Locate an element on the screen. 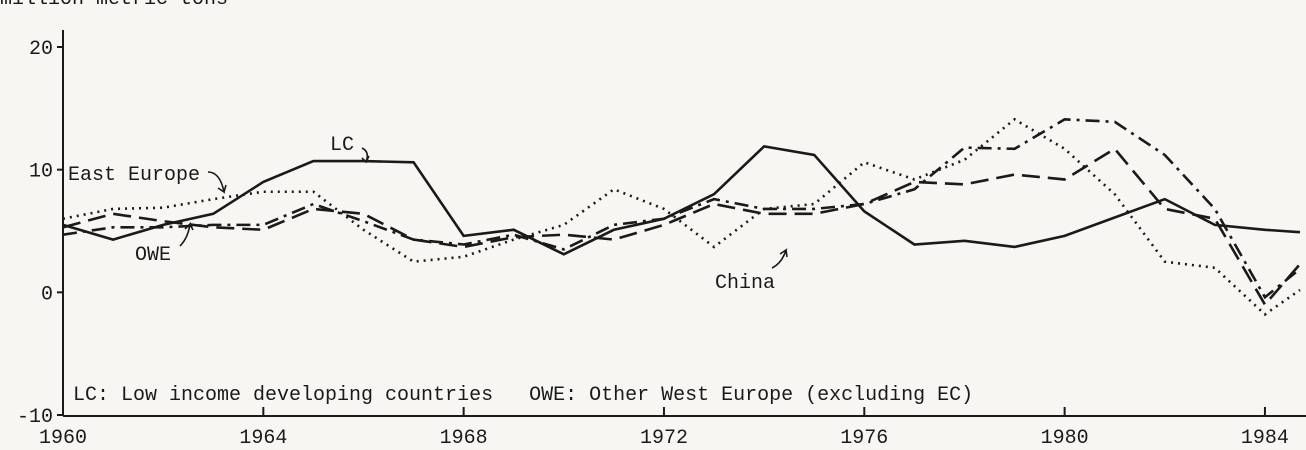 Image resolution: width=1306 pixels, height=450 pixels. x-tick-label: 1984 is located at coordinates (1265, 438).